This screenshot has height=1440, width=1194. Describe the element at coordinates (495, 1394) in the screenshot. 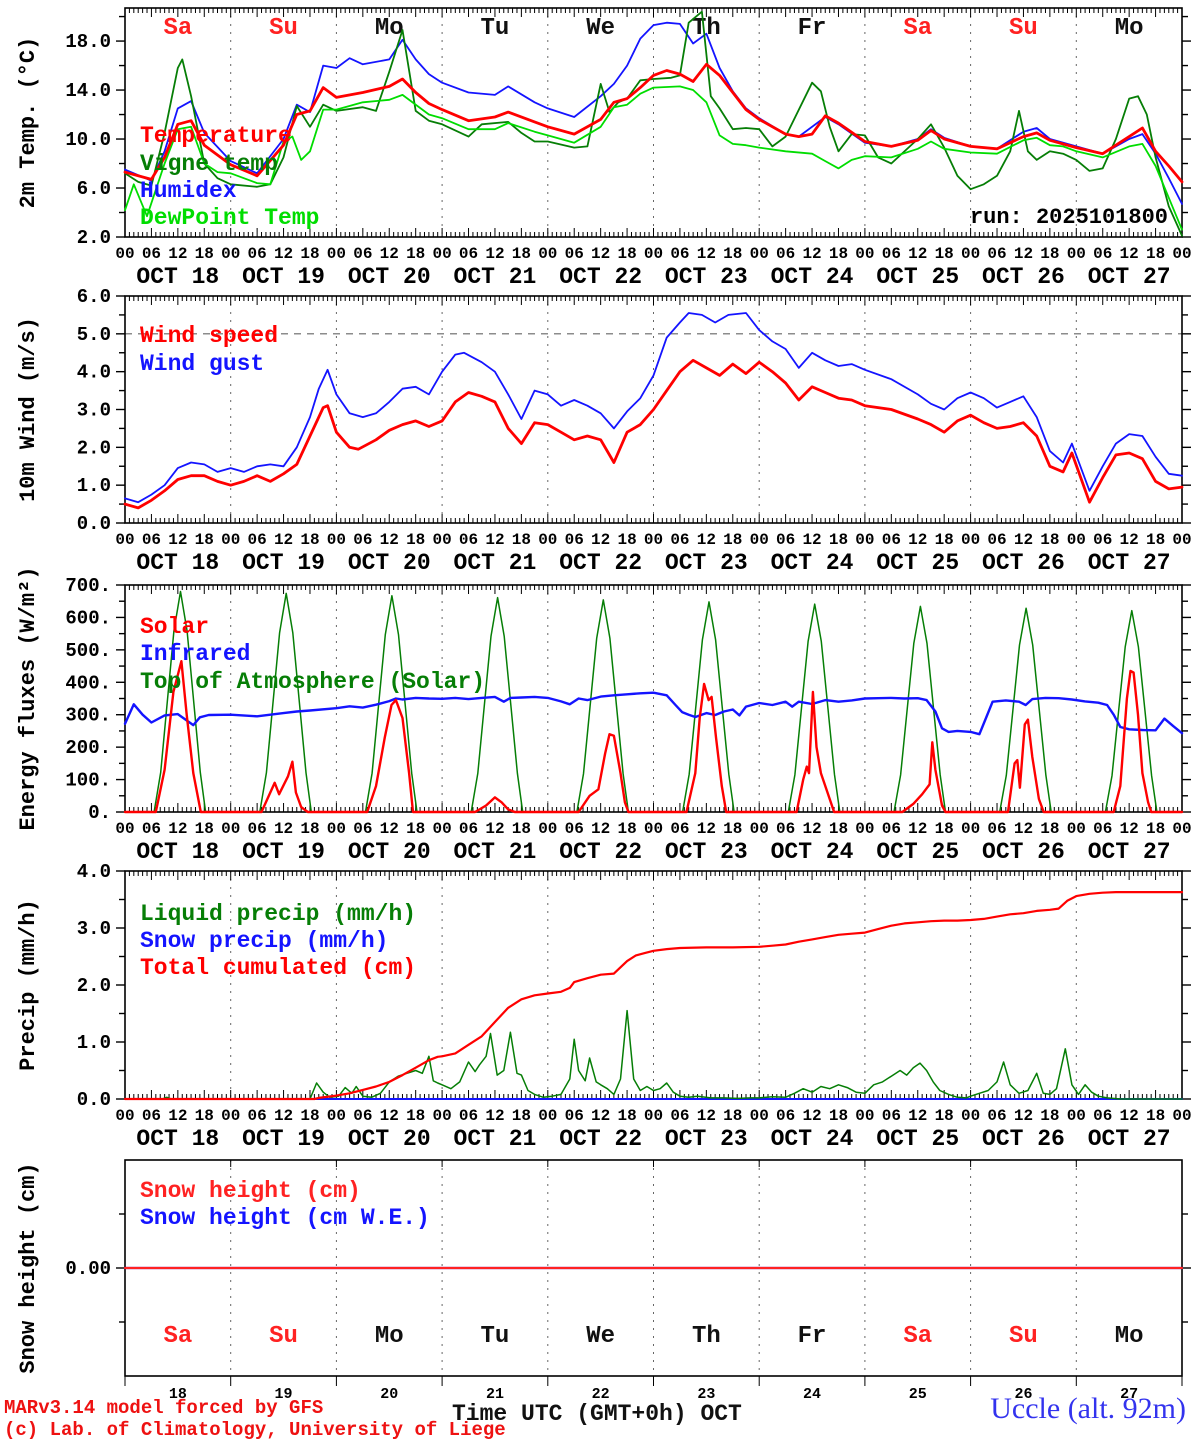

I see `svg-text: 21` at that location.